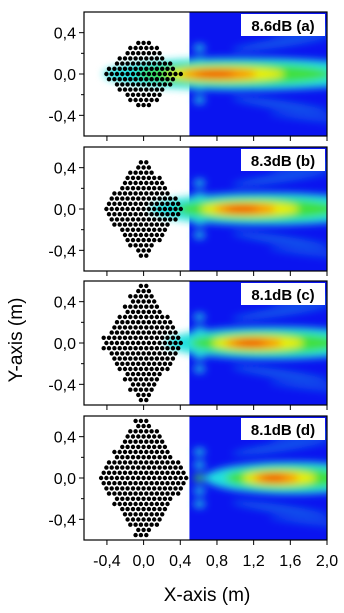  What do you see at coordinates (215, 74) in the screenshot?
I see `field-map` at bounding box center [215, 74].